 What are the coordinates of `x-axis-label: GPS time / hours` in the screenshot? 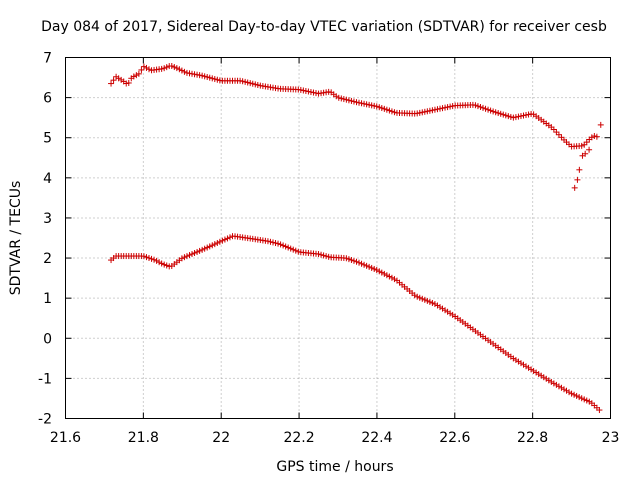 It's located at (334, 467).